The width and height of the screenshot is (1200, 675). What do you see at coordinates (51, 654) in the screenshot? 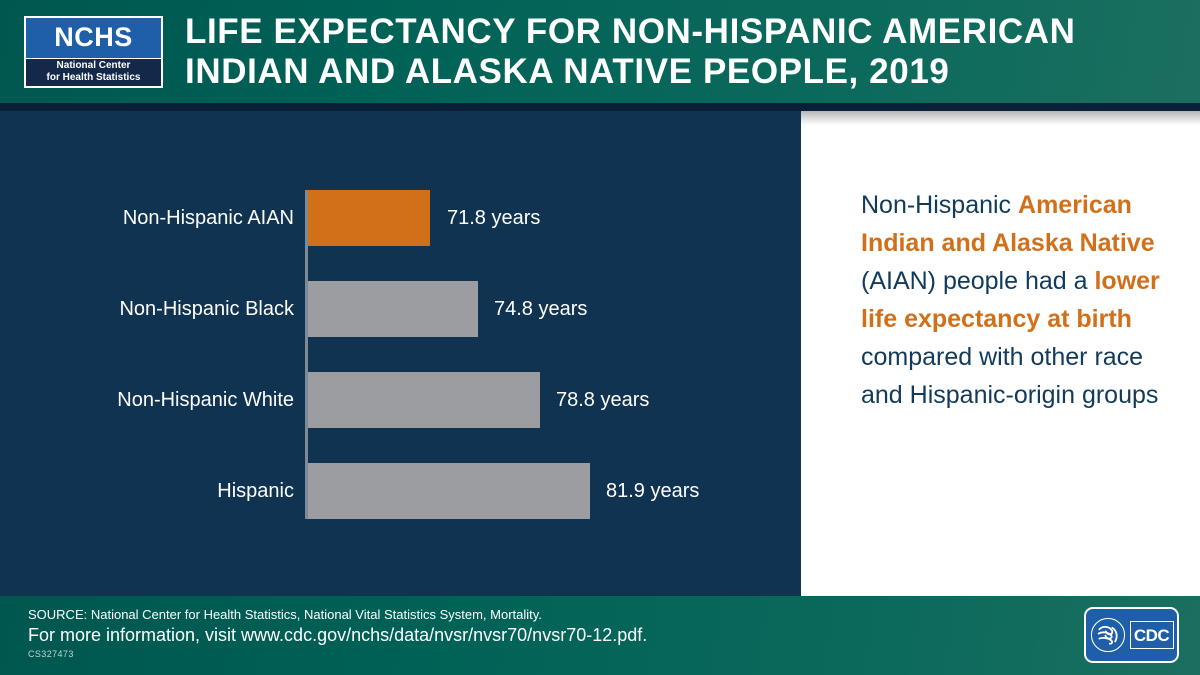
I see `footer-publication-code: CS327473` at bounding box center [51, 654].